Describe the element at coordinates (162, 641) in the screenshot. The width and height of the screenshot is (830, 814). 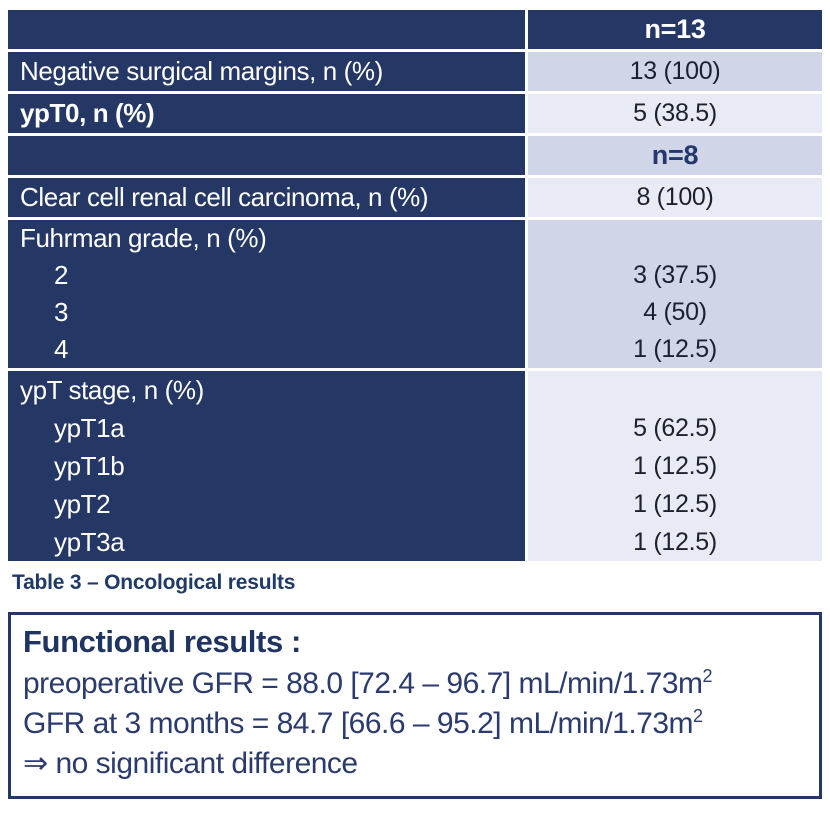
I see `functional-results-title: Functional results :` at that location.